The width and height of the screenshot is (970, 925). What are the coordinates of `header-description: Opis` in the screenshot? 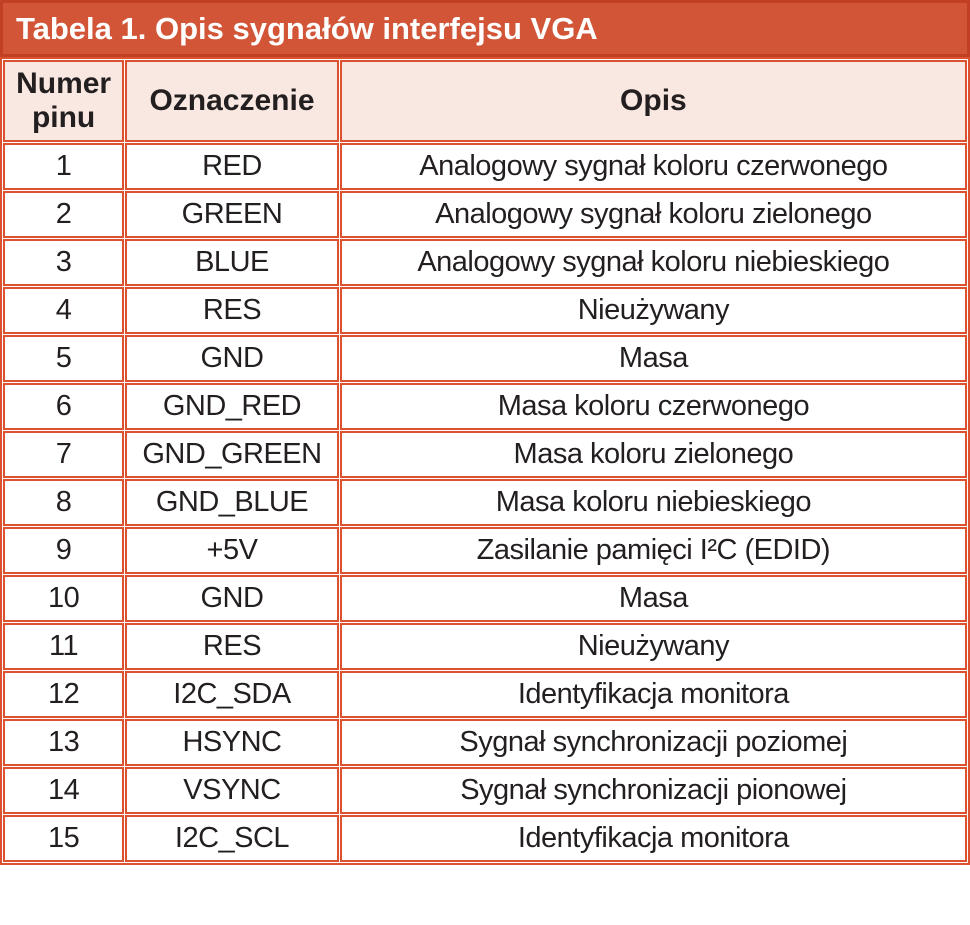 It's located at (653, 101).